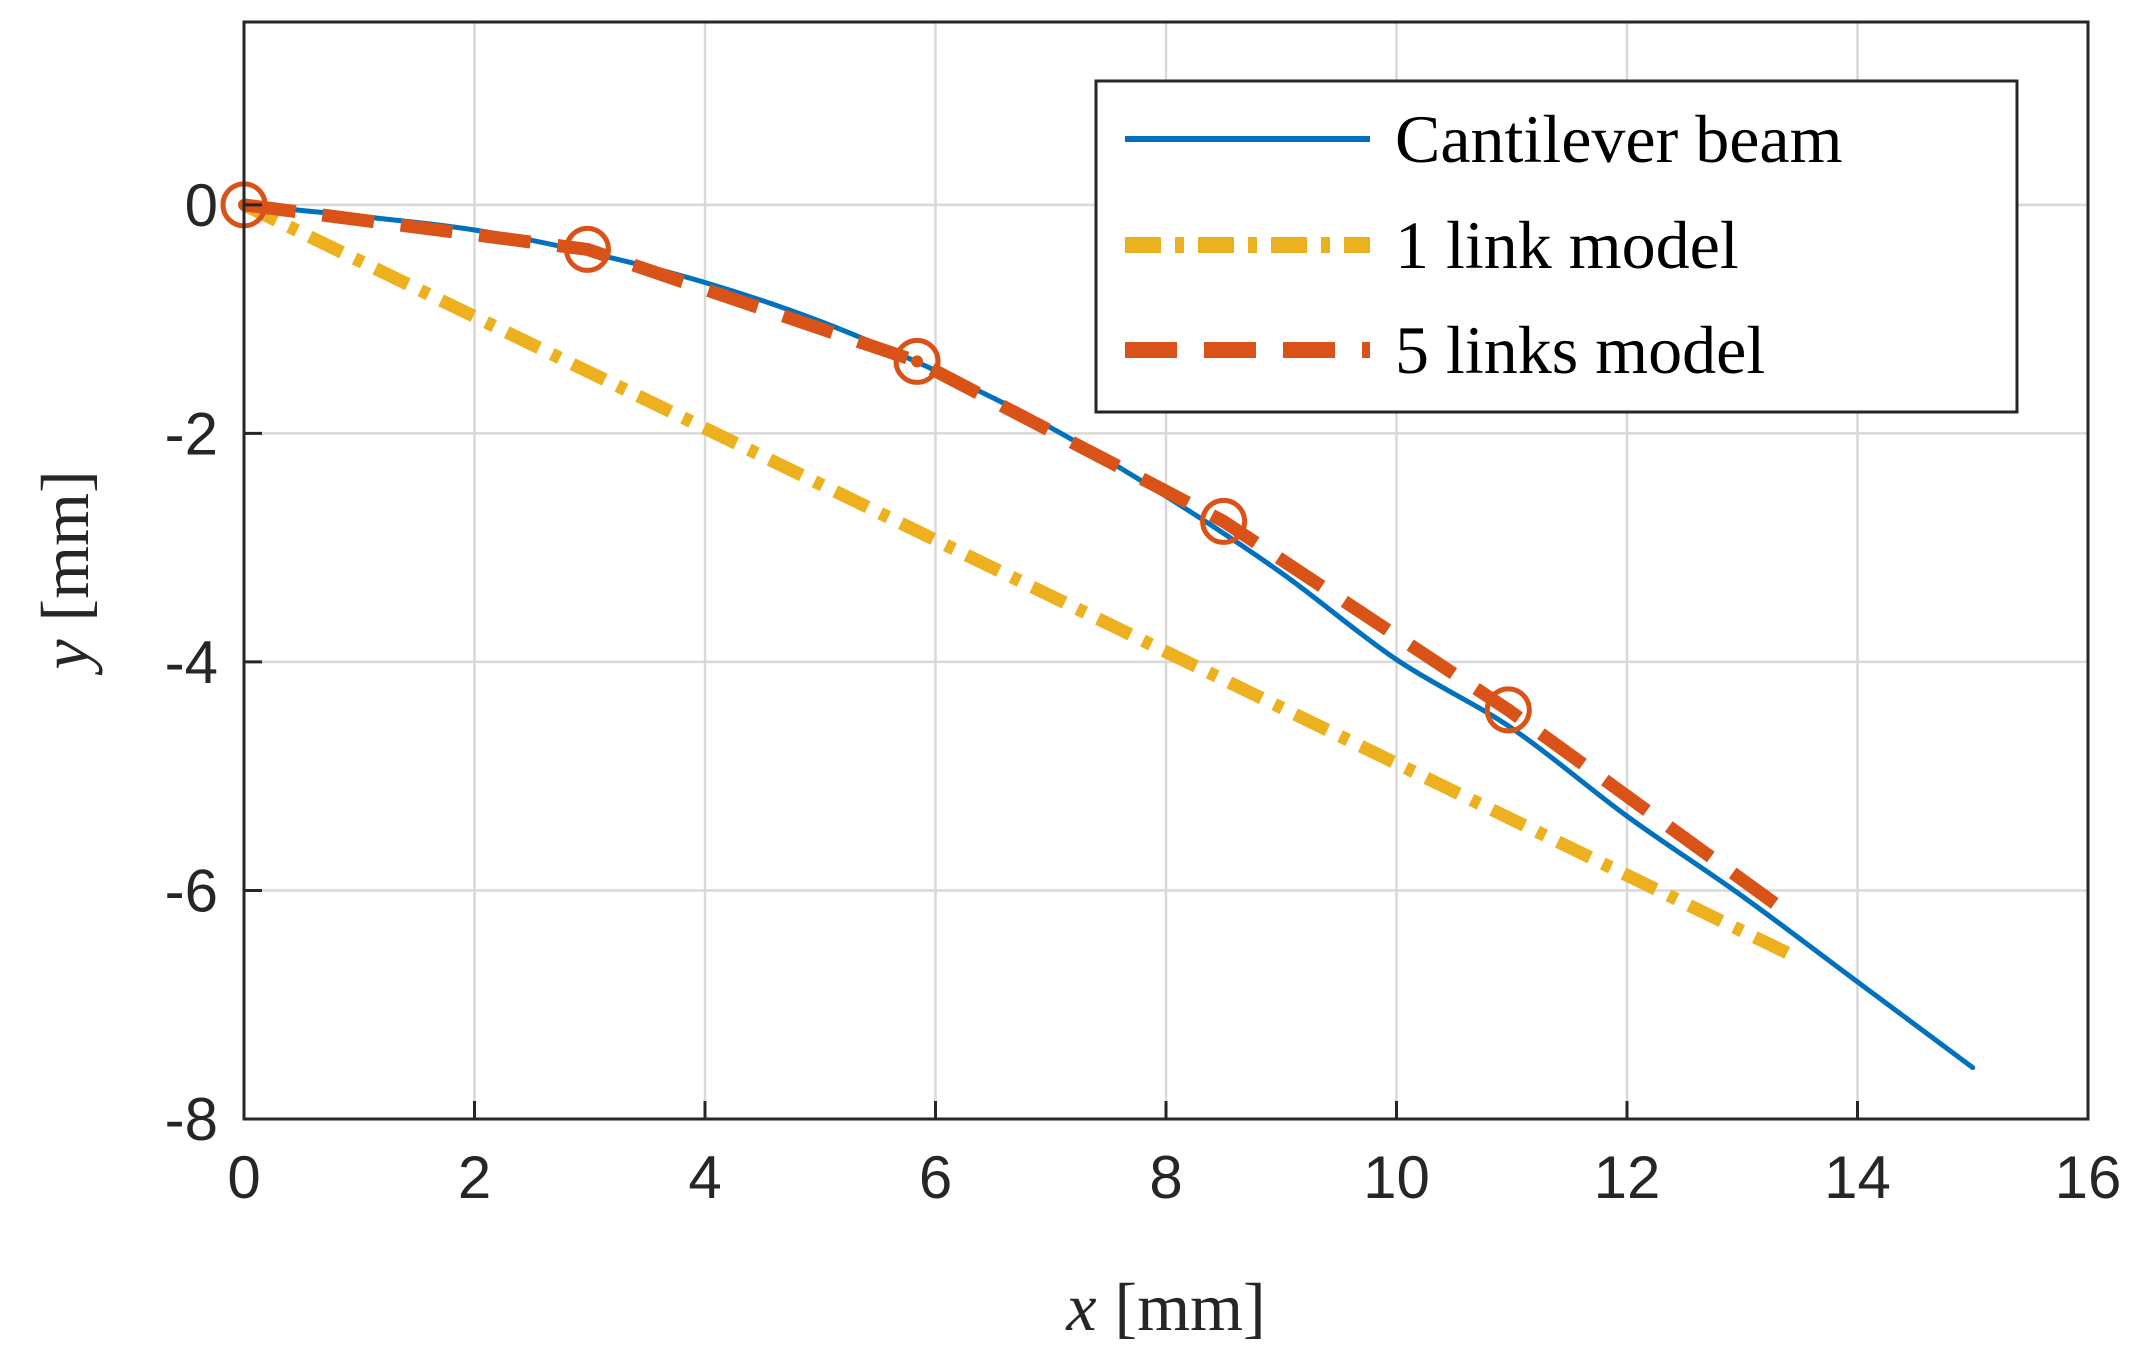 Image resolution: width=2141 pixels, height=1360 pixels. What do you see at coordinates (1165, 1177) in the screenshot?
I see `x-tick-label-8: 8` at bounding box center [1165, 1177].